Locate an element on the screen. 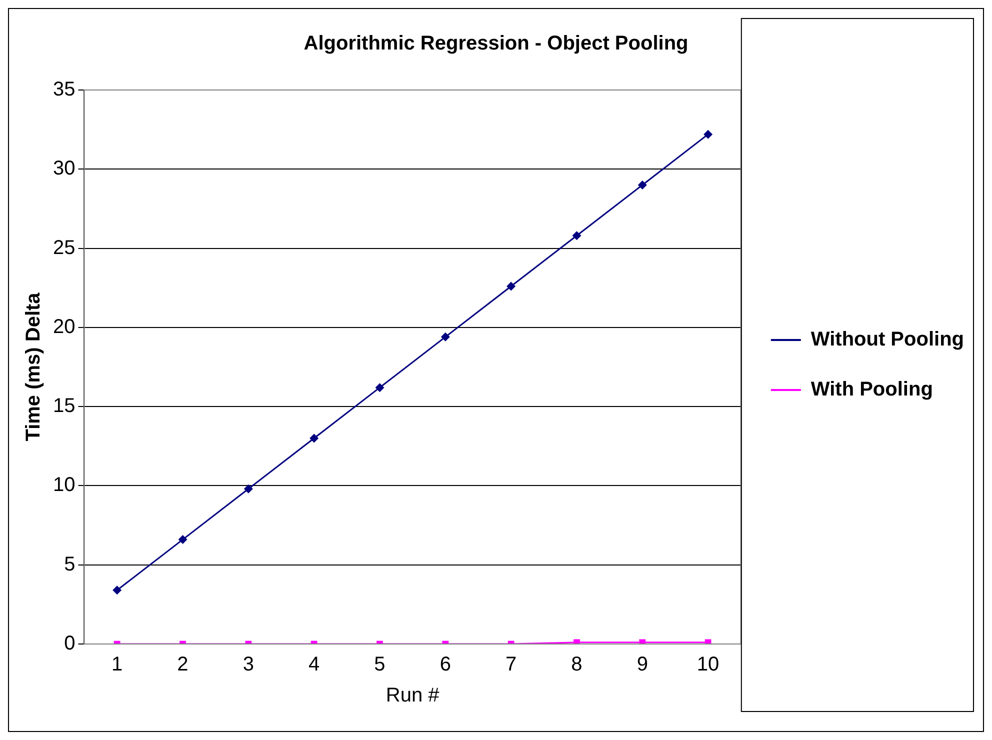 This screenshot has width=992, height=740. y-axis-title: Time (ms) Delta is located at coordinates (33, 367).